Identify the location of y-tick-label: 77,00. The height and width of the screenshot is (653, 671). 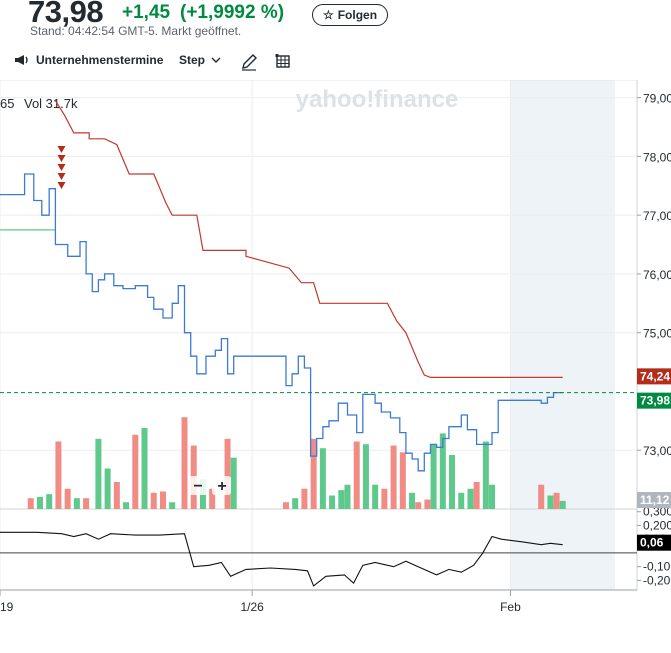
(657, 216).